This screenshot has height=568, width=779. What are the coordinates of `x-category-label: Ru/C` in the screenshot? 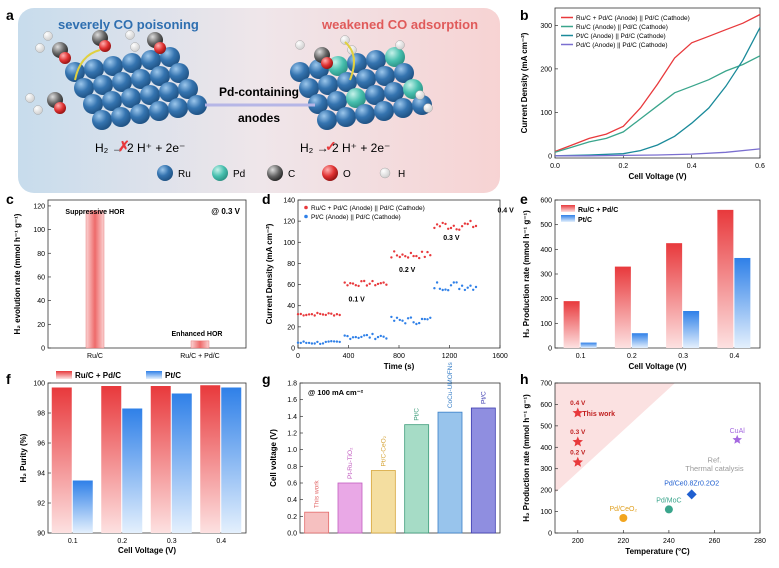 It's located at (95, 356).